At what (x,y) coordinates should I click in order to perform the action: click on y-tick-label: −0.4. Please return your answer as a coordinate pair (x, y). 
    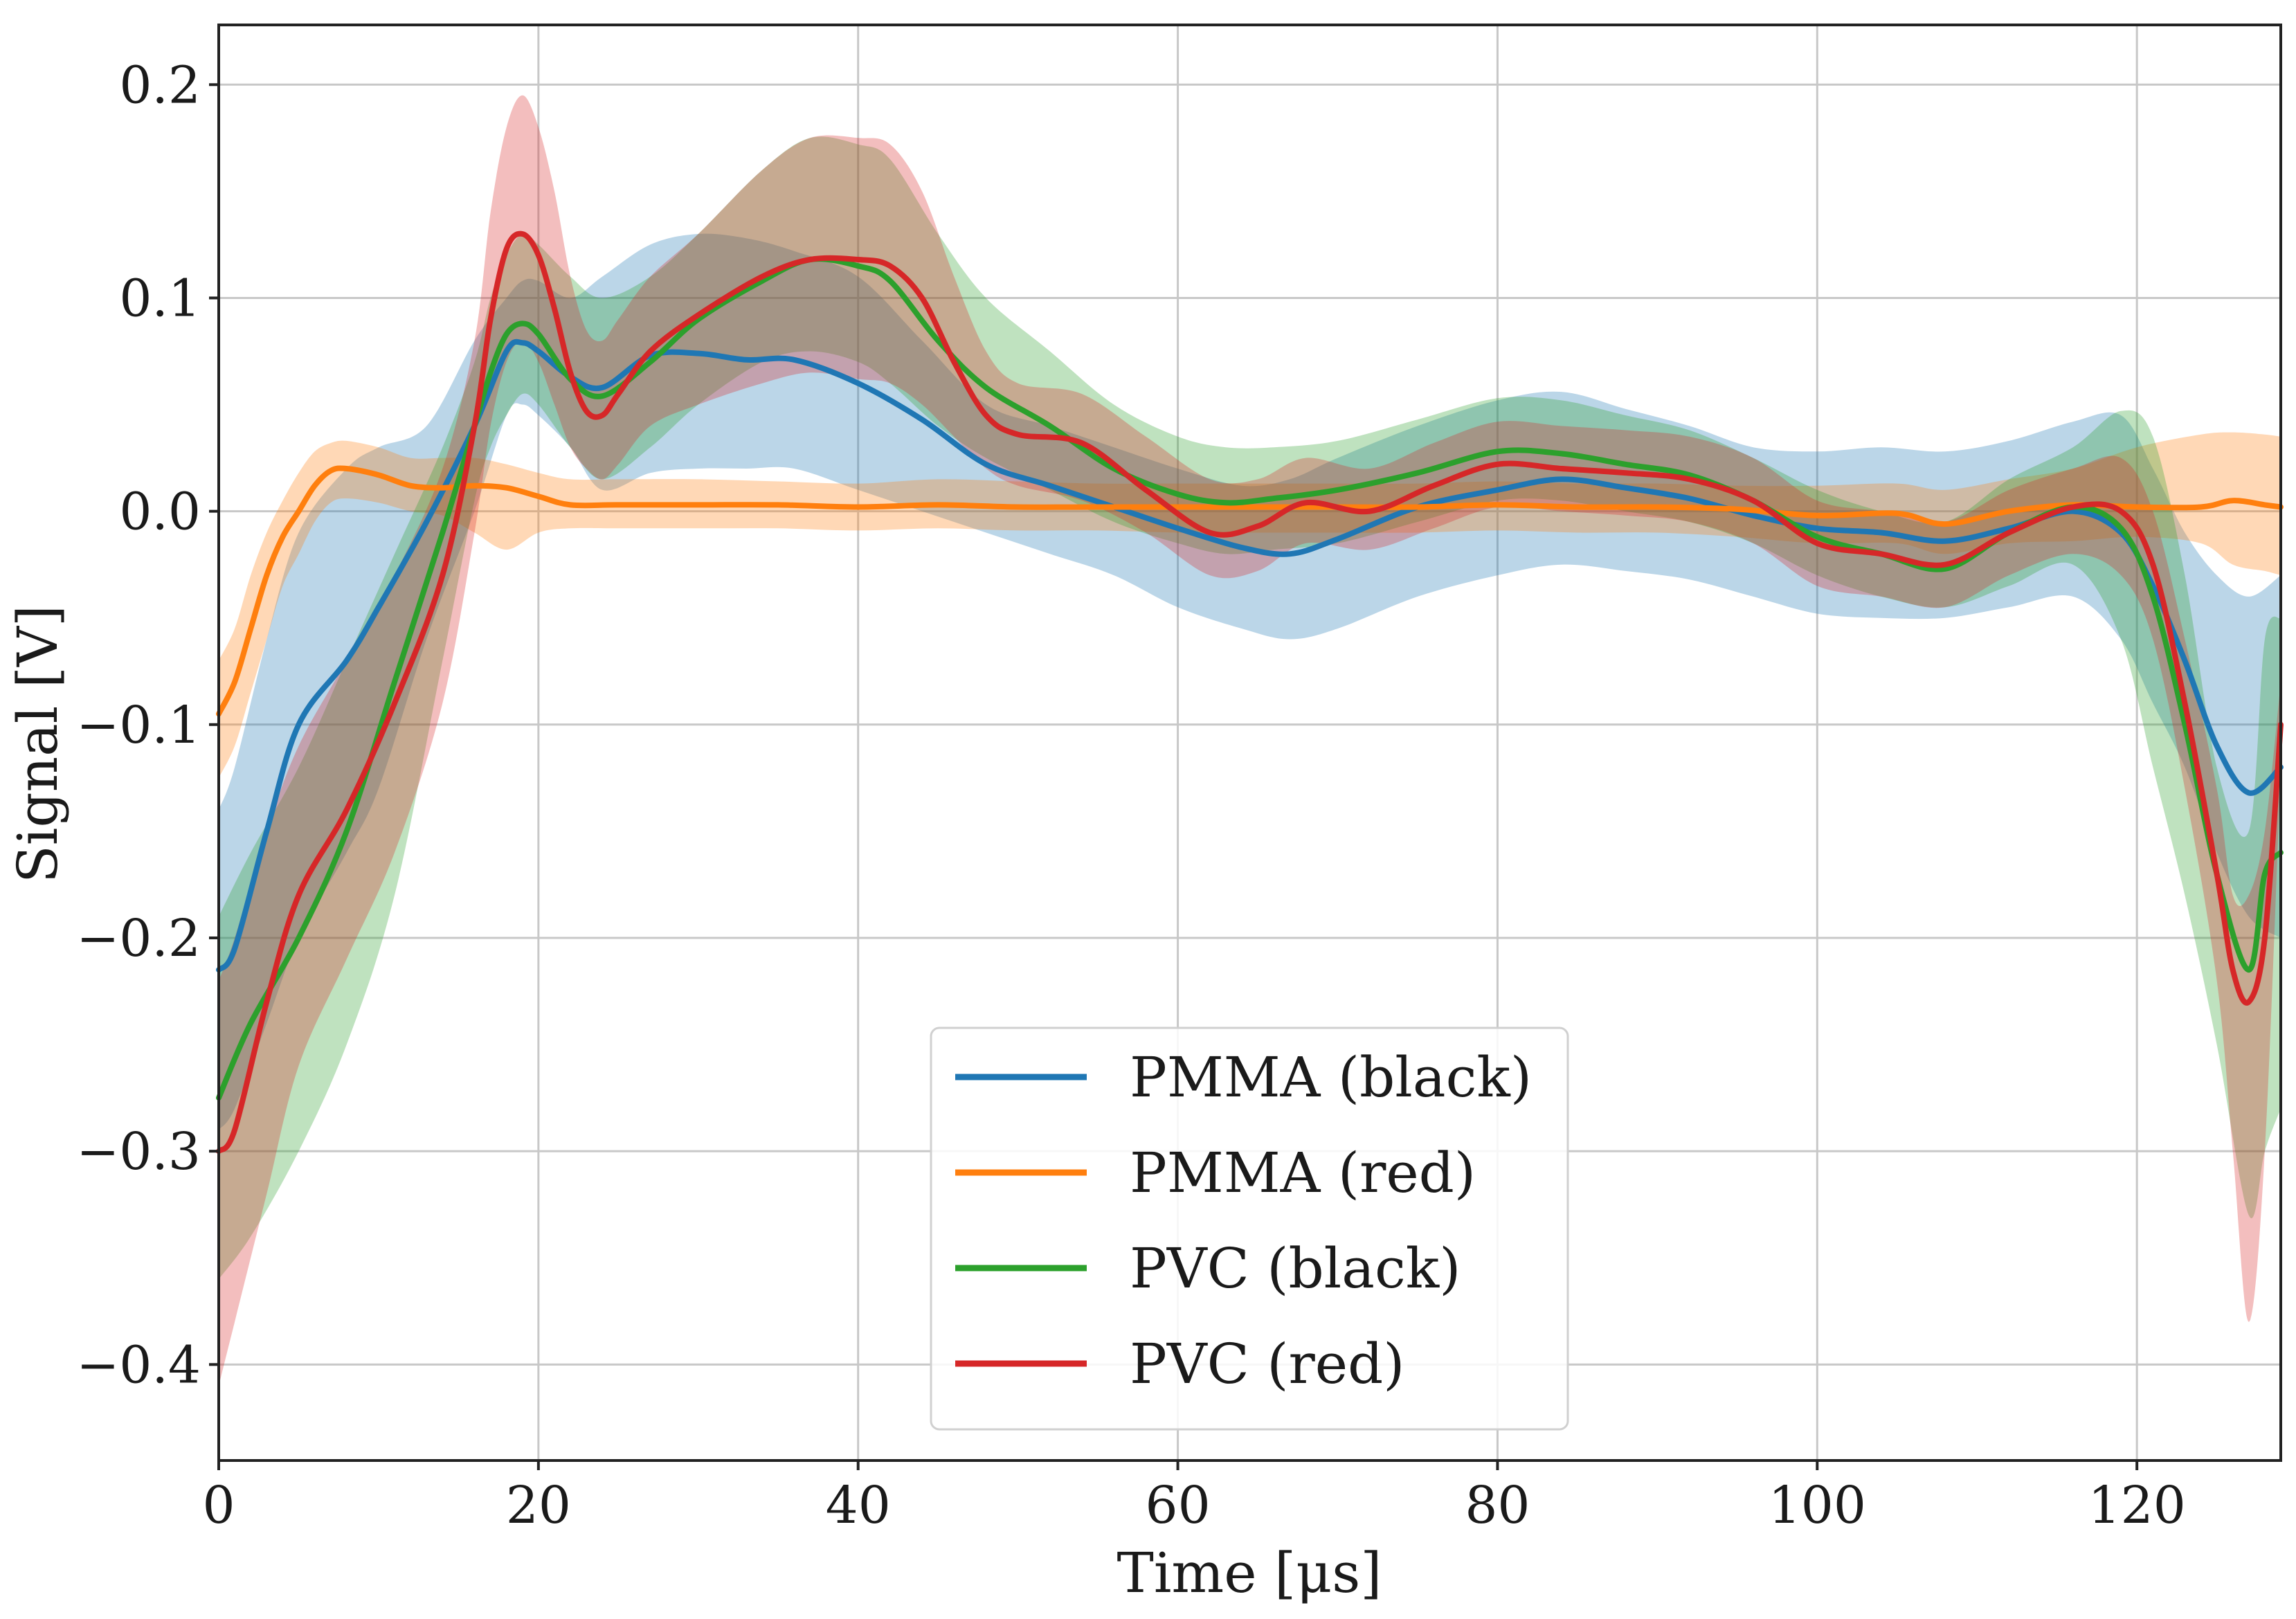
    Looking at the image, I should click on (138, 1365).